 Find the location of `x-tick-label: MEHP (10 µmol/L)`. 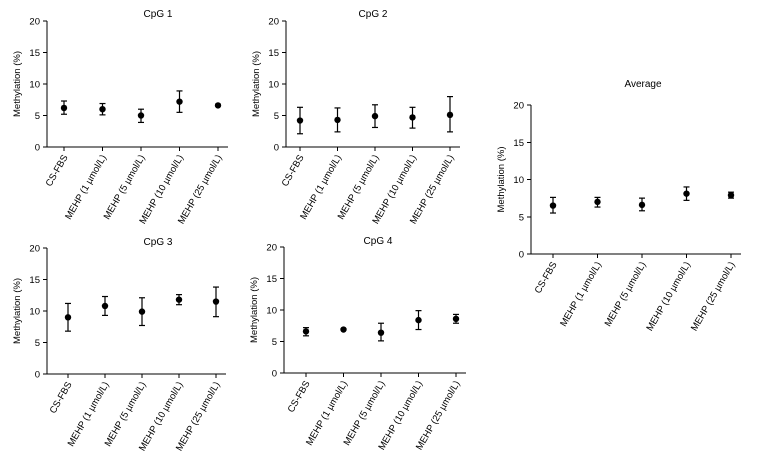

x-tick-label: MEHP (10 µmol/L) is located at coordinates (668, 296).